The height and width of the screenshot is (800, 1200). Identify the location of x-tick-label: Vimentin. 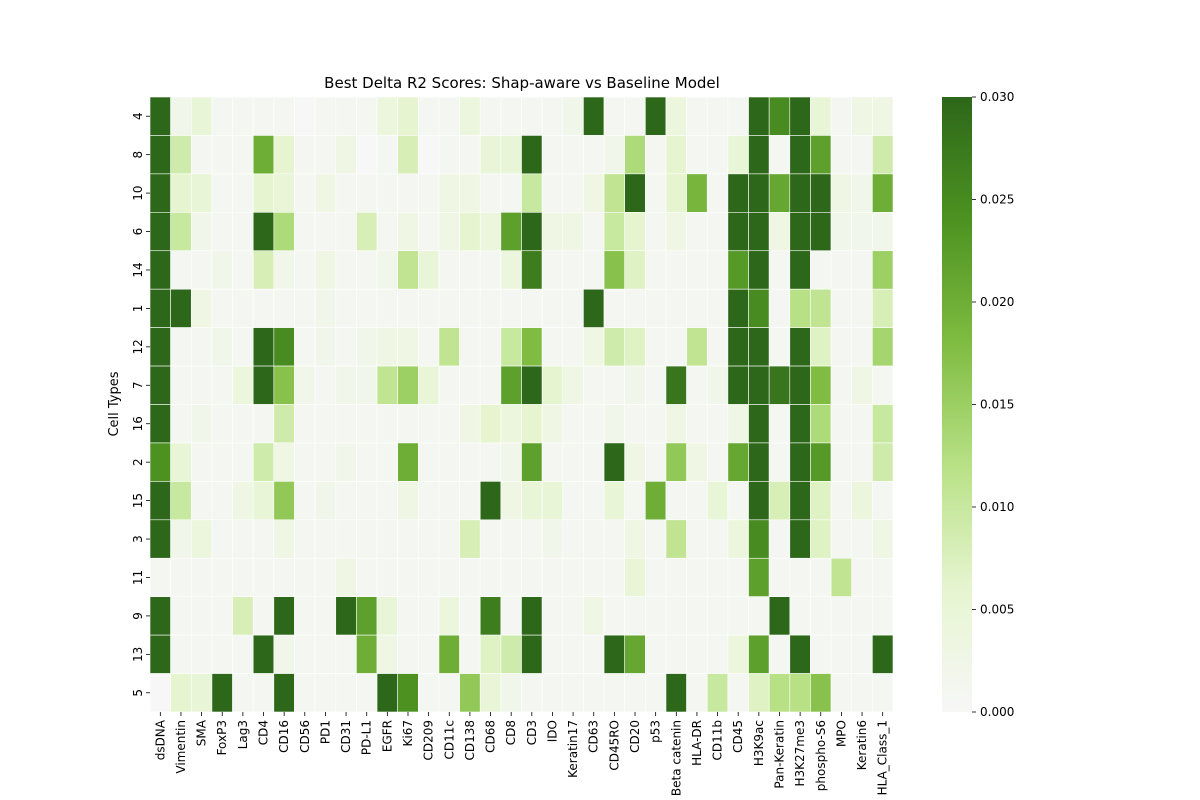
(181, 747).